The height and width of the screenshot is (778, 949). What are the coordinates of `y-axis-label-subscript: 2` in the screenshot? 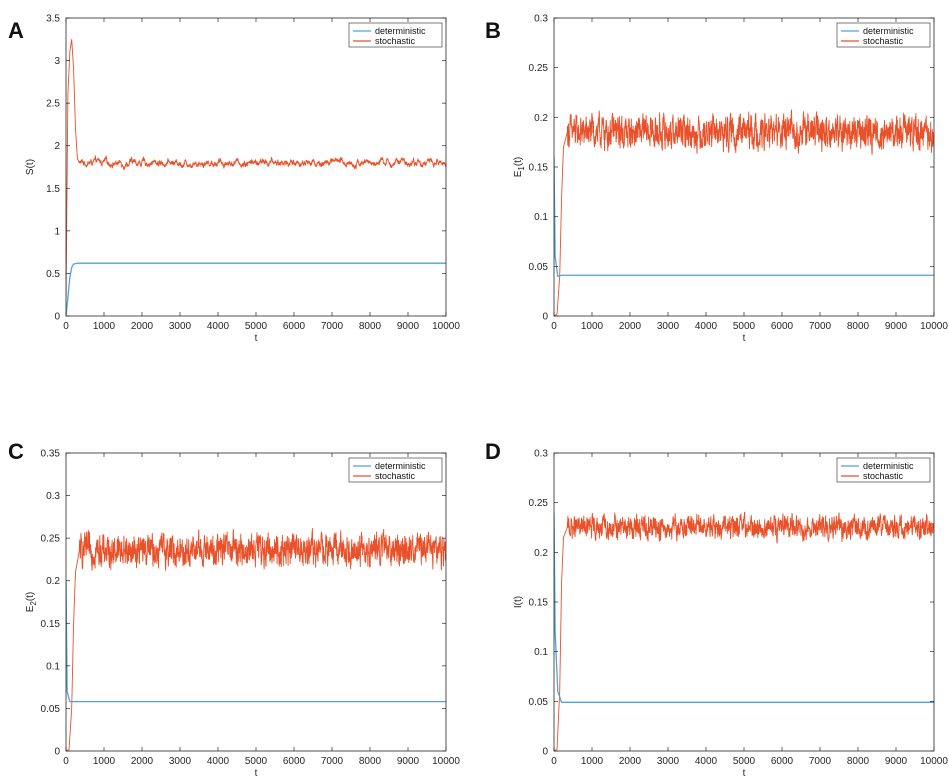 It's located at (33, 603).